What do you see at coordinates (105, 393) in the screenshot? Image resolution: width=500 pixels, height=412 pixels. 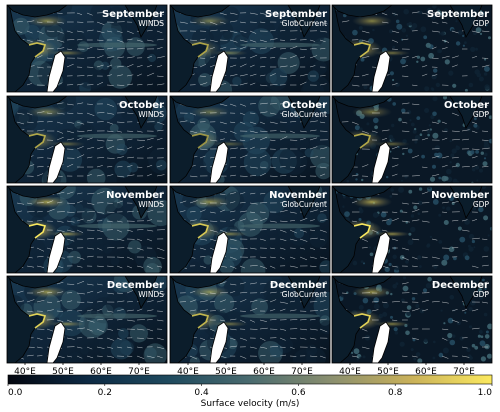 I see `colorbar-tick-label: 0.2` at bounding box center [105, 393].